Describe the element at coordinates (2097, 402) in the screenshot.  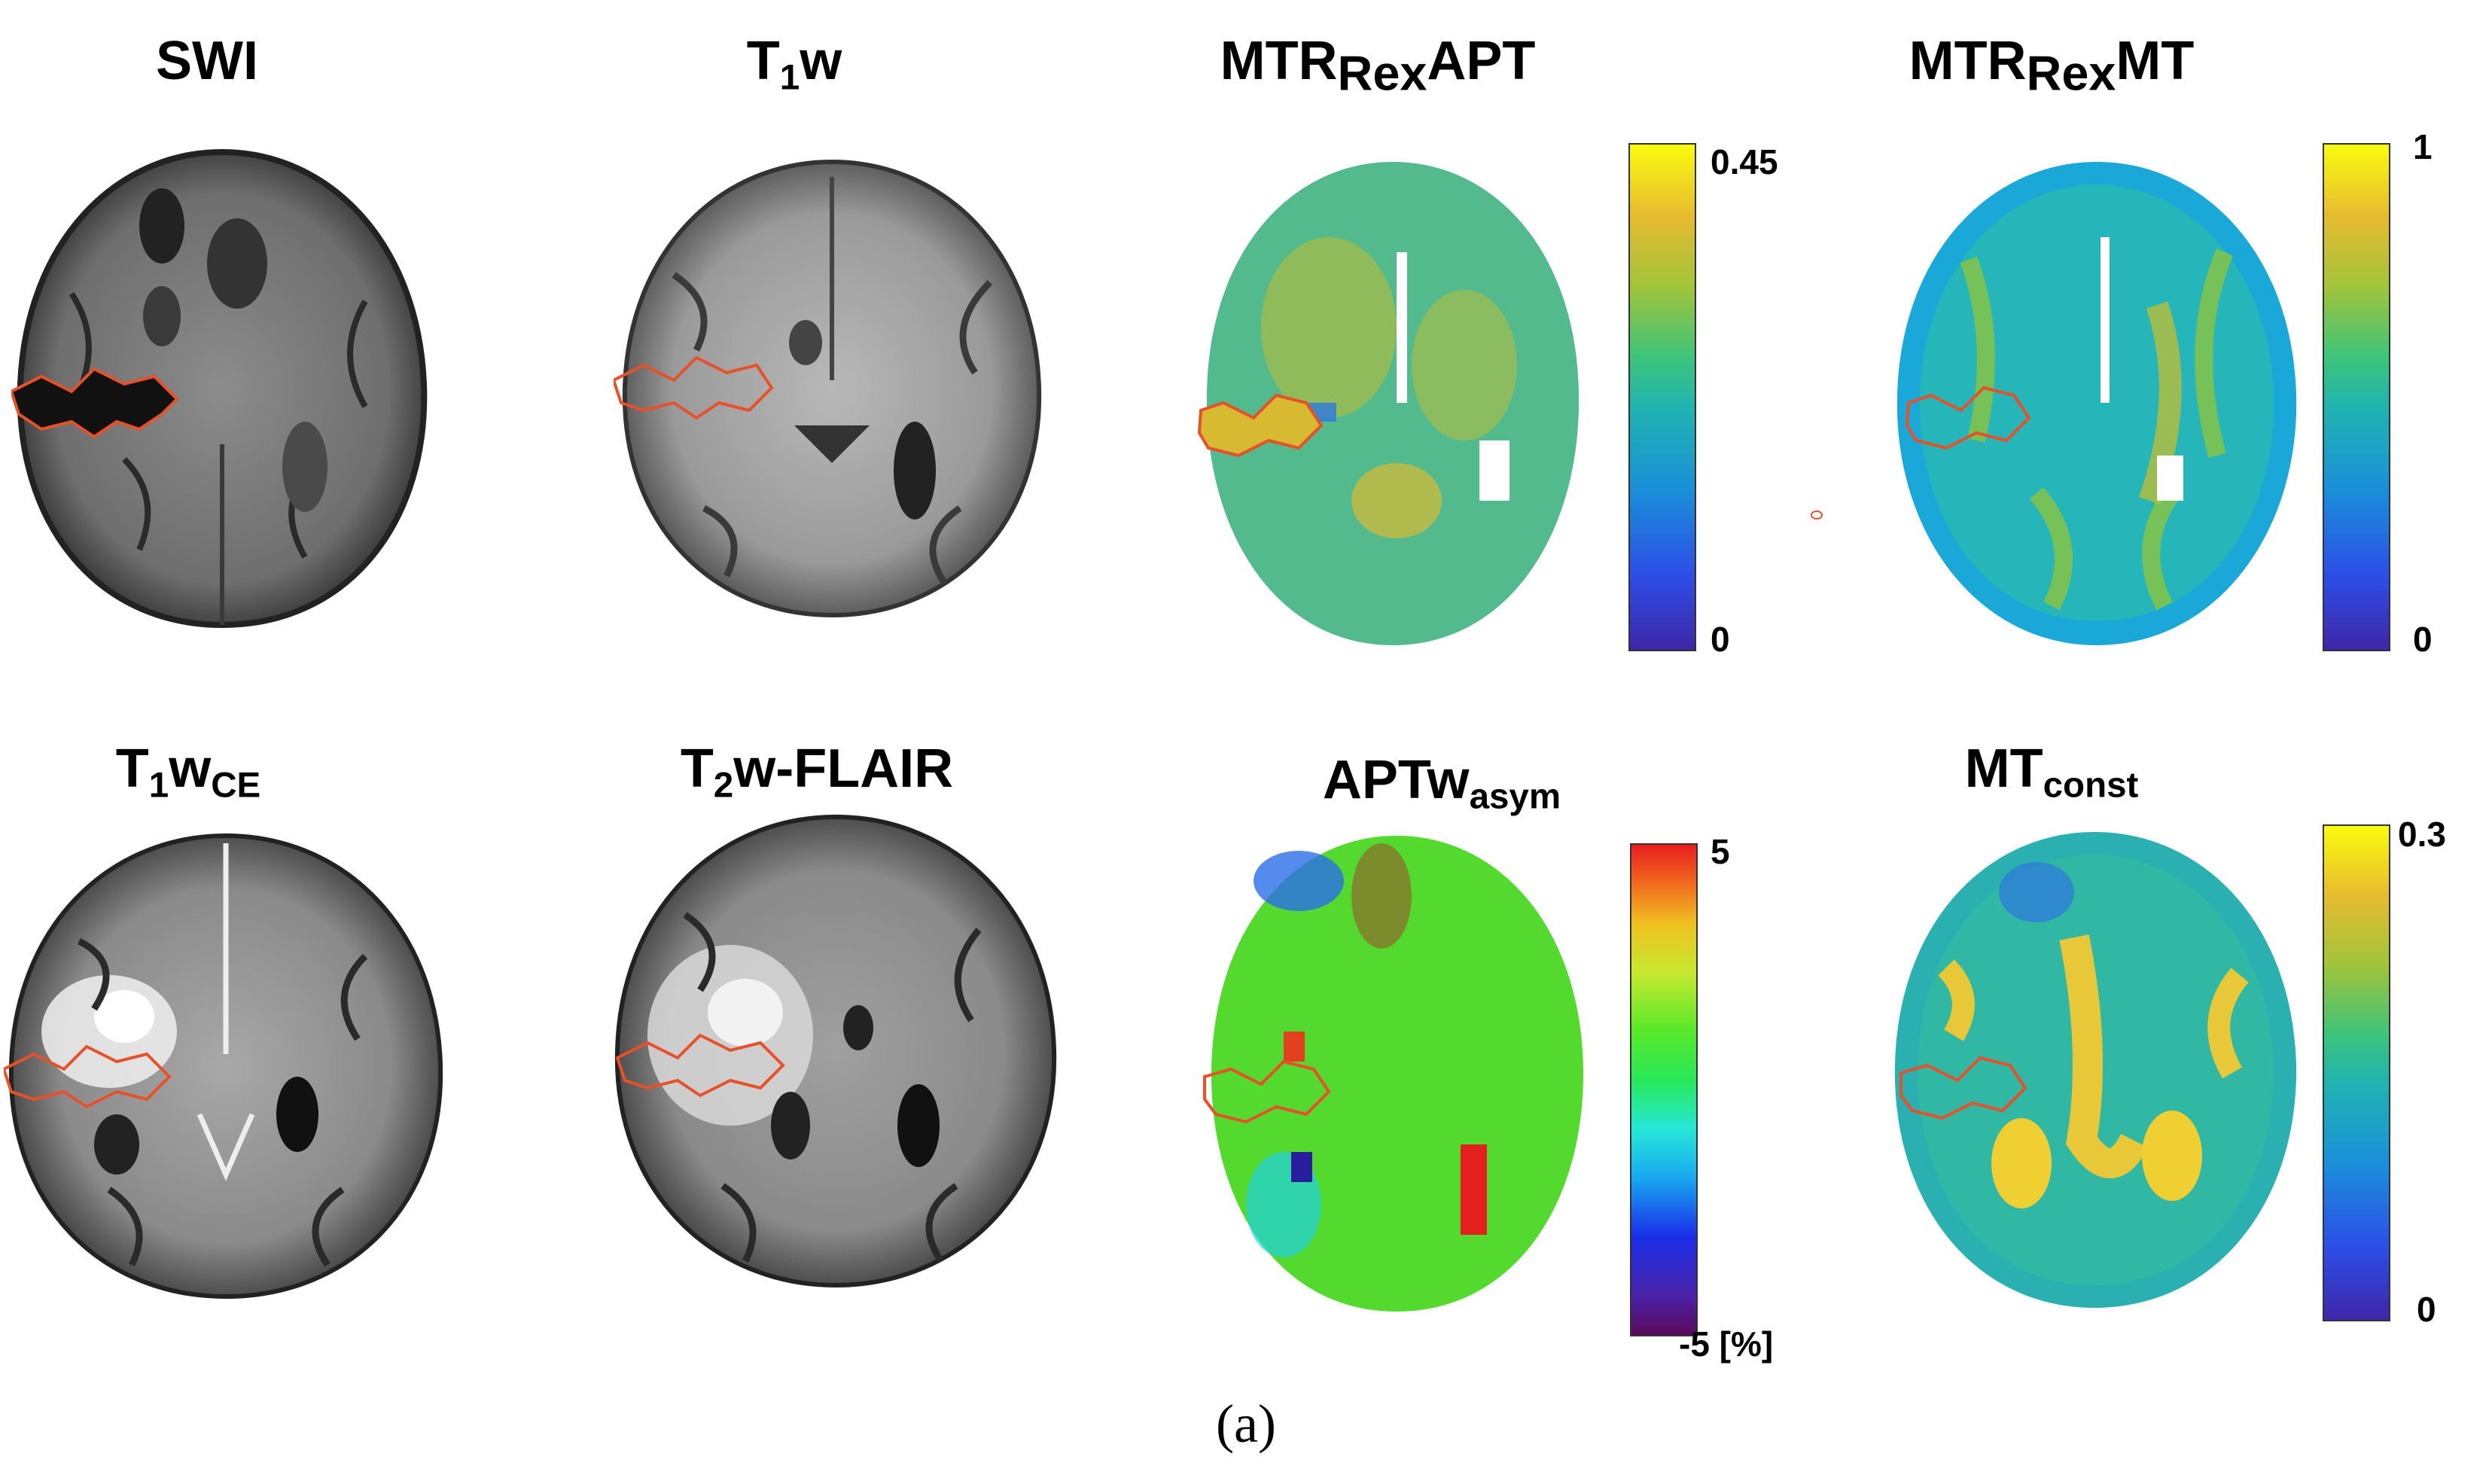
I see `mtr-rex-mt-map` at that location.